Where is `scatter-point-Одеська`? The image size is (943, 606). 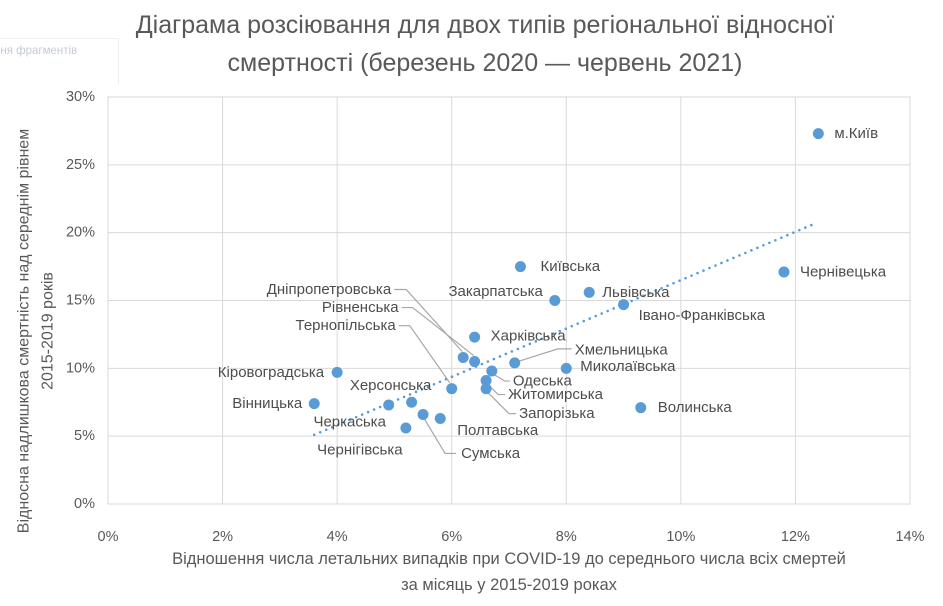 scatter-point-Одеська is located at coordinates (492, 371).